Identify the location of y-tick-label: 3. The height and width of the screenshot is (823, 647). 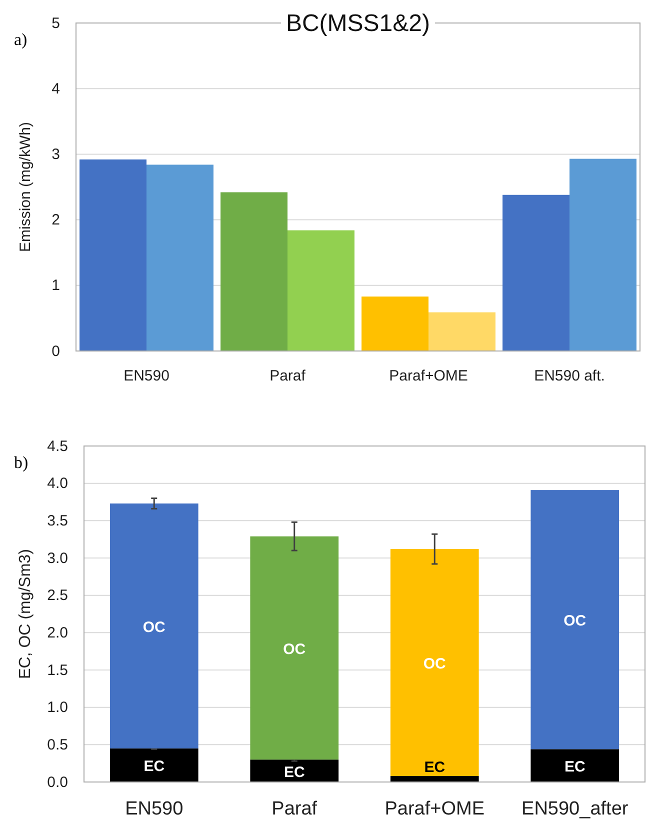
(56, 154).